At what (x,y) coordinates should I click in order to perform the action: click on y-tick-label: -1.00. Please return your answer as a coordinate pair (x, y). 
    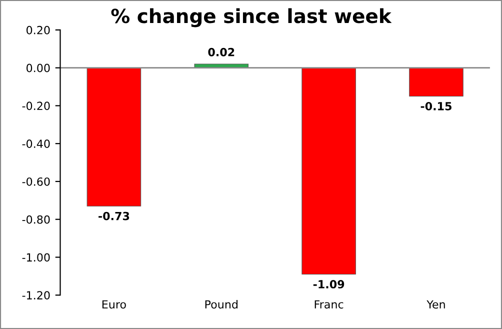
    Looking at the image, I should click on (36, 257).